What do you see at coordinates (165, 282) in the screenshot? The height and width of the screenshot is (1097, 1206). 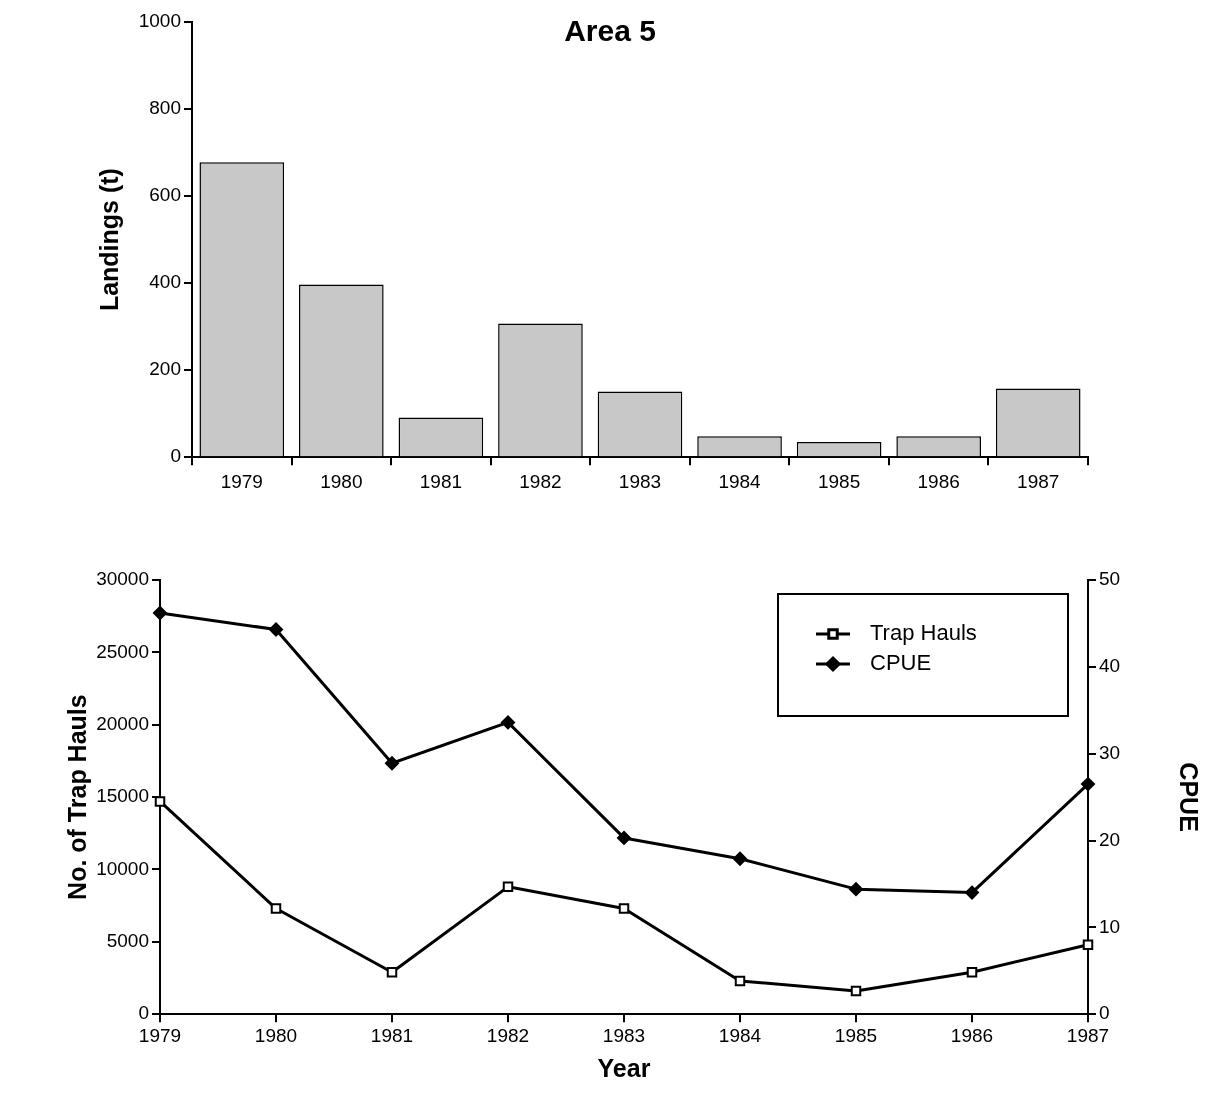 I see `y-tick-label: 400` at bounding box center [165, 282].